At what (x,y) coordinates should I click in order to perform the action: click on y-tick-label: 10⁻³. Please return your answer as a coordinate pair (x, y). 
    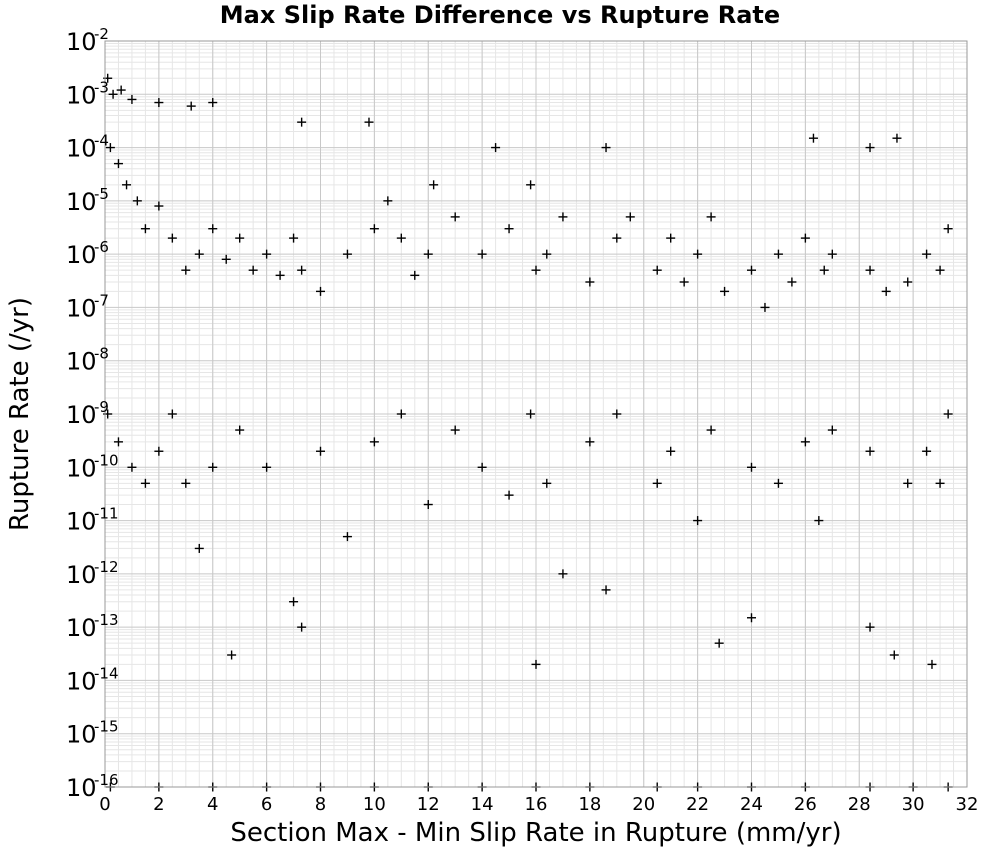
    Looking at the image, I should click on (87, 93).